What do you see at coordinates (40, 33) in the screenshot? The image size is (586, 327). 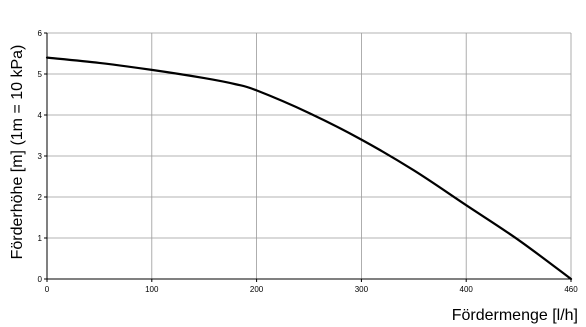 I see `y-tick-label: 6` at bounding box center [40, 33].